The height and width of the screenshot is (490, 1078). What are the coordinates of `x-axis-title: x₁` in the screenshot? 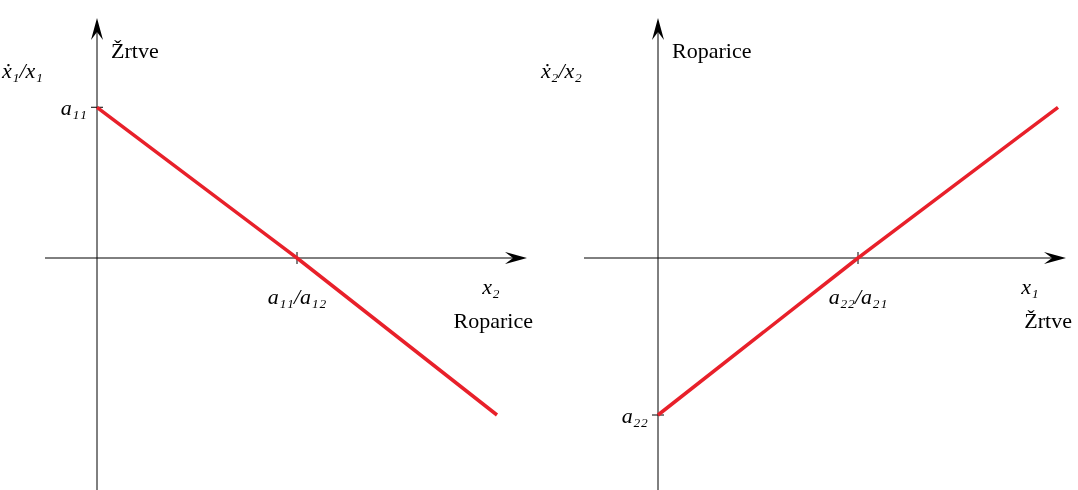 It's located at (1029, 286).